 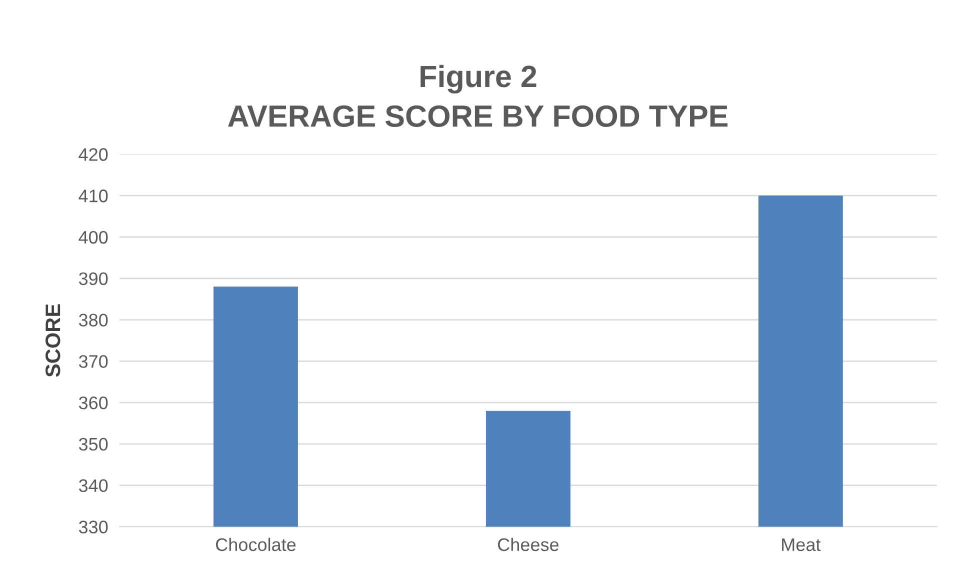 What do you see at coordinates (93, 196) in the screenshot?
I see `y-tick-label: 410` at bounding box center [93, 196].